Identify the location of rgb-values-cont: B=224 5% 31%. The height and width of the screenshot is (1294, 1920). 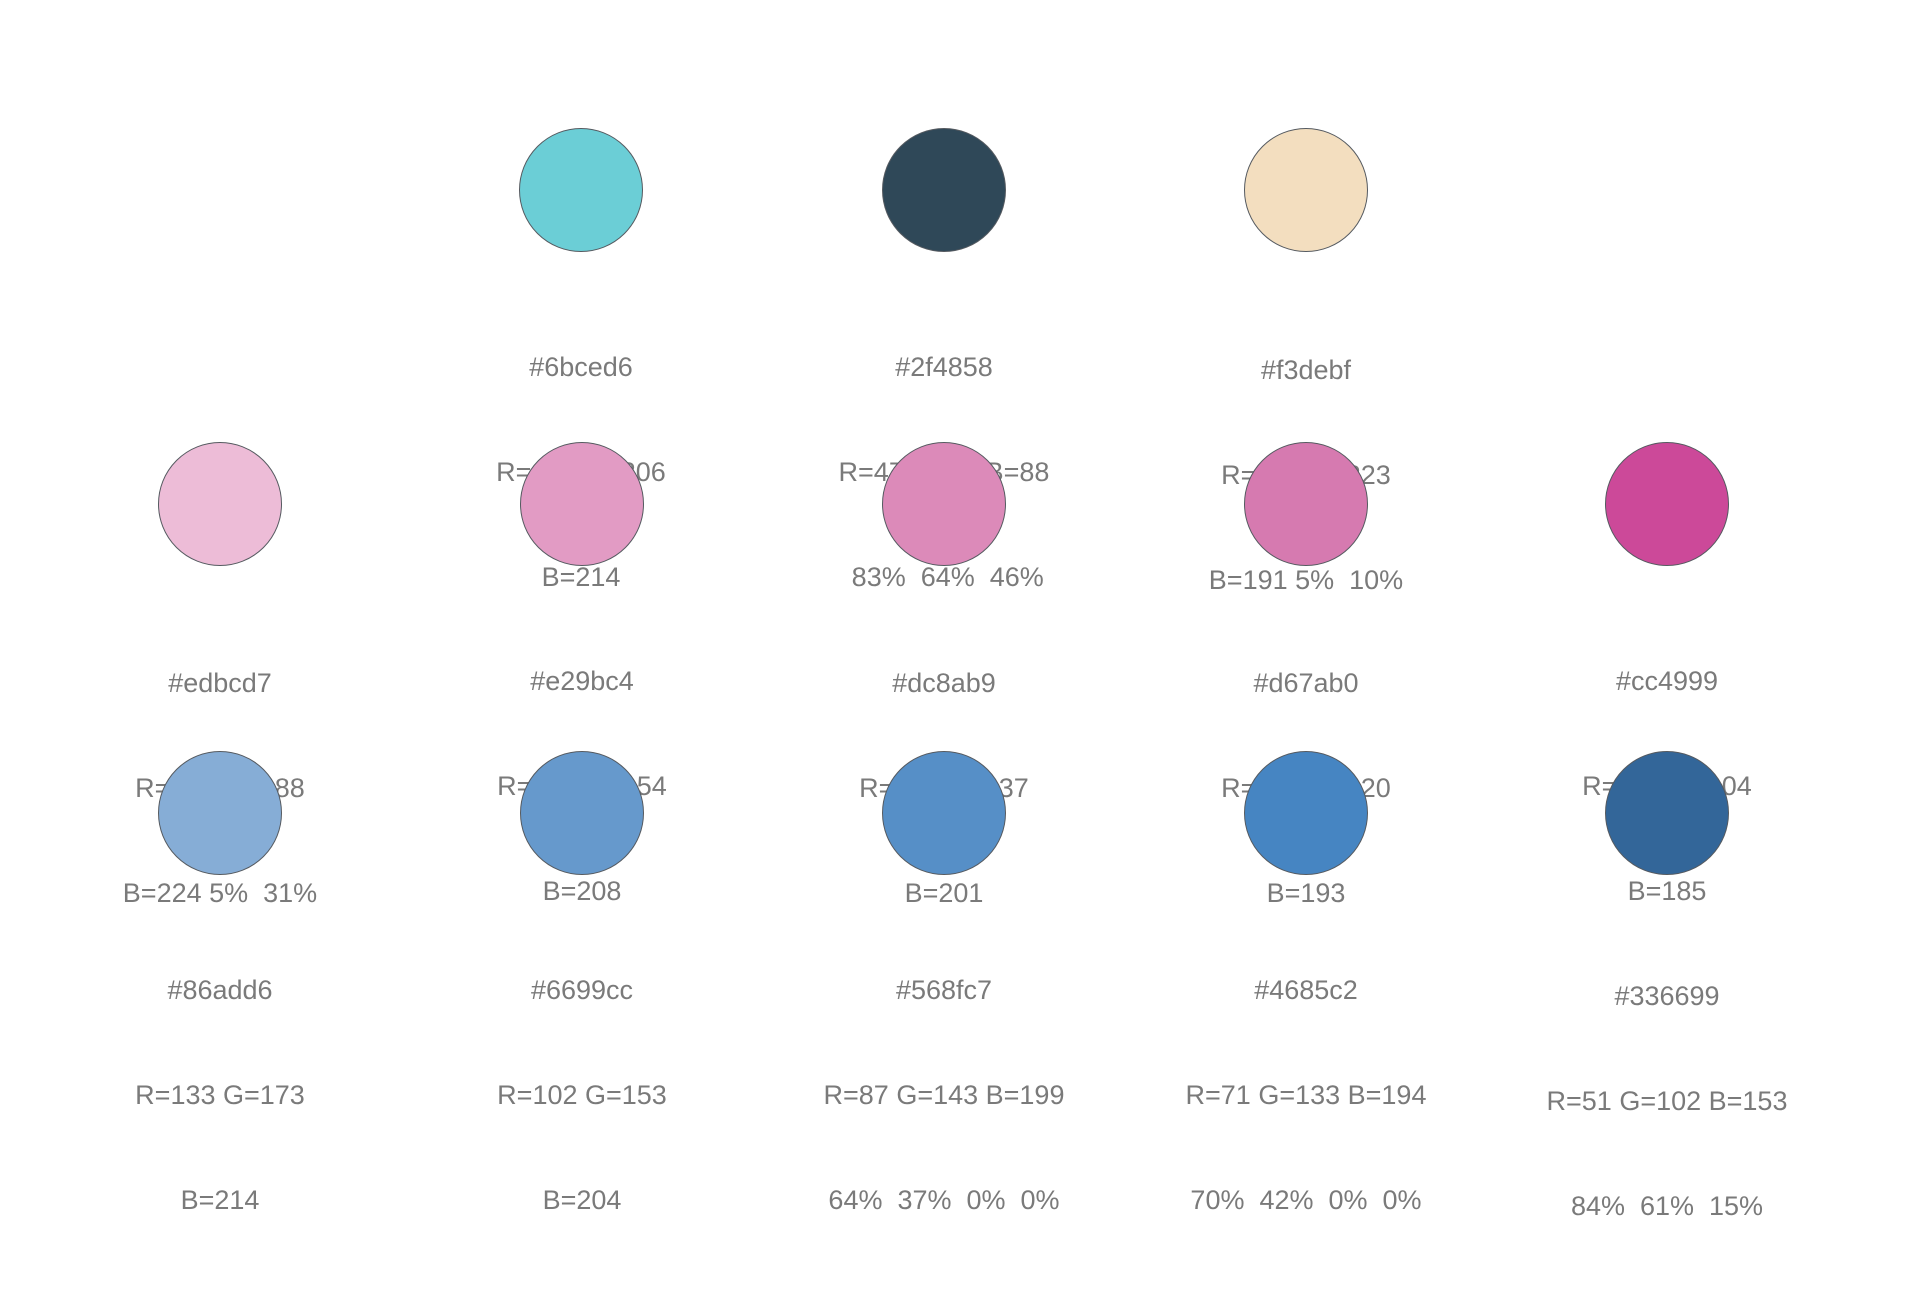
(220, 893).